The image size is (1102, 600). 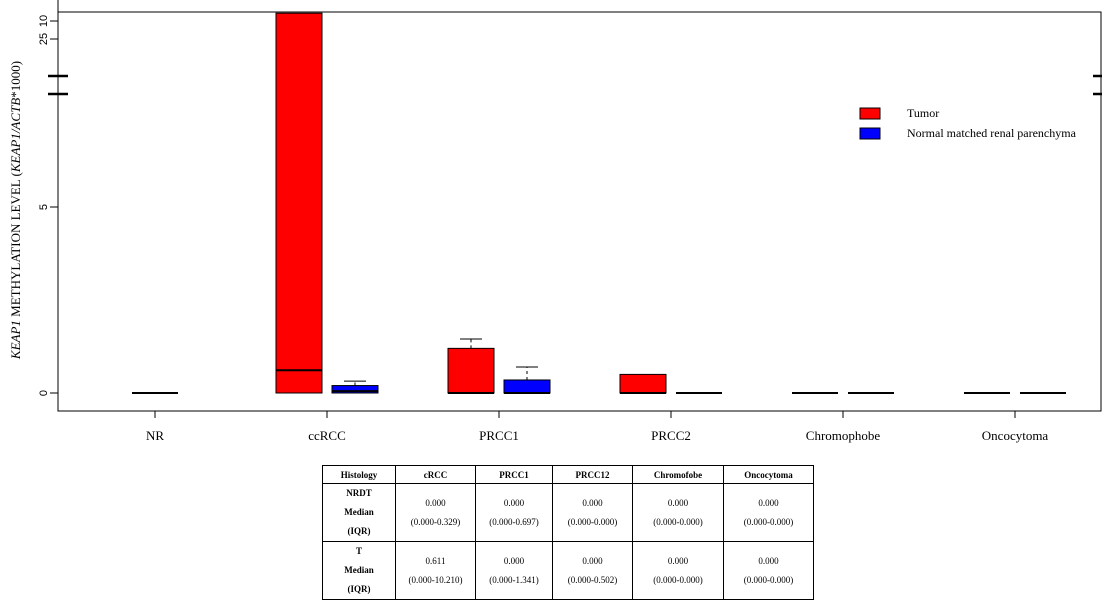 What do you see at coordinates (44, 207) in the screenshot?
I see `y-tick-label: 5` at bounding box center [44, 207].